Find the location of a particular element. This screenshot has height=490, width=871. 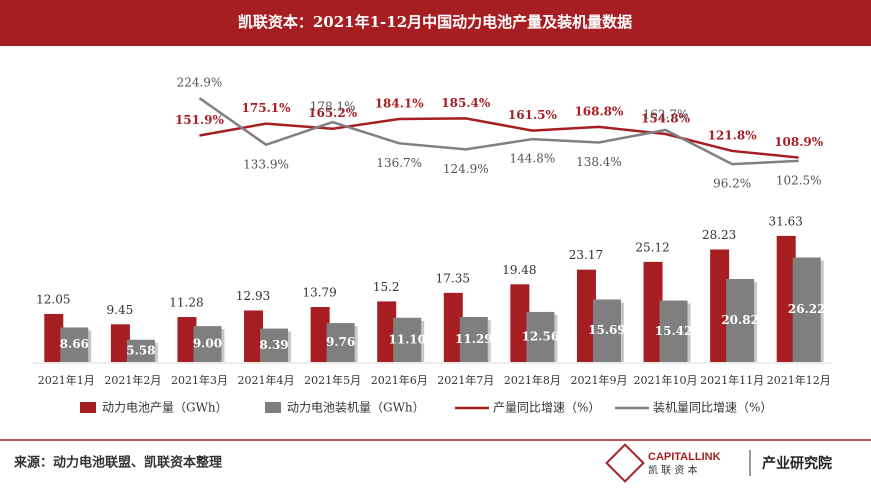

data-label: 9.45 is located at coordinates (120, 310).